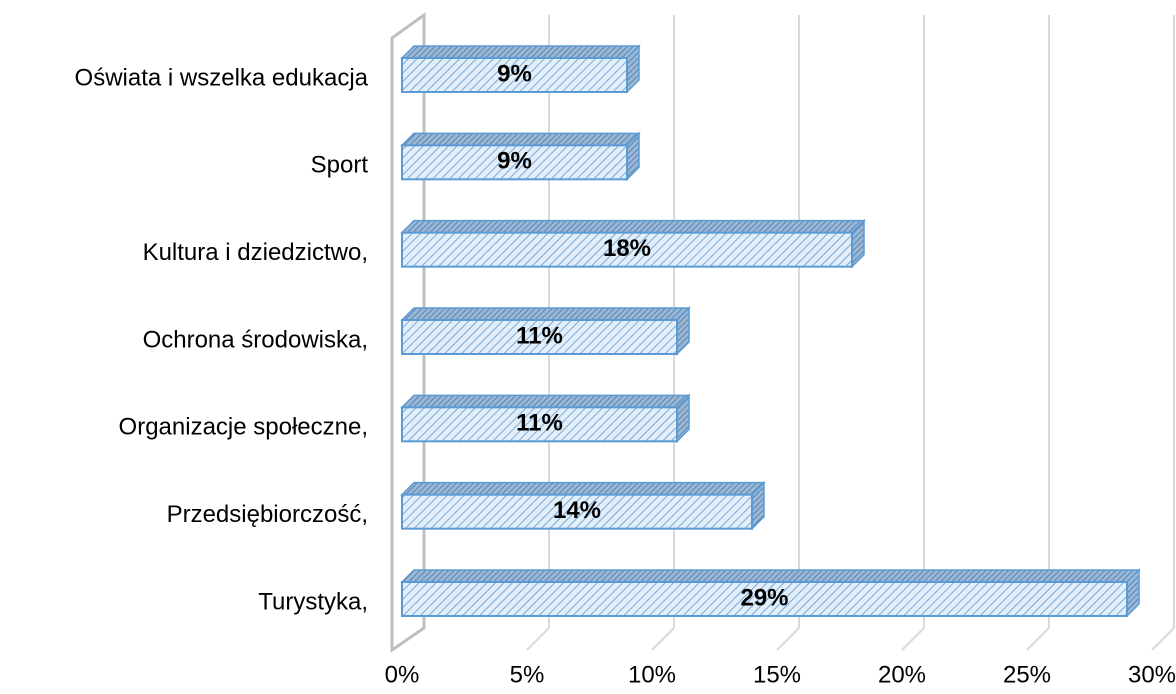  What do you see at coordinates (652, 674) in the screenshot?
I see `x-tick-label: 10%` at bounding box center [652, 674].